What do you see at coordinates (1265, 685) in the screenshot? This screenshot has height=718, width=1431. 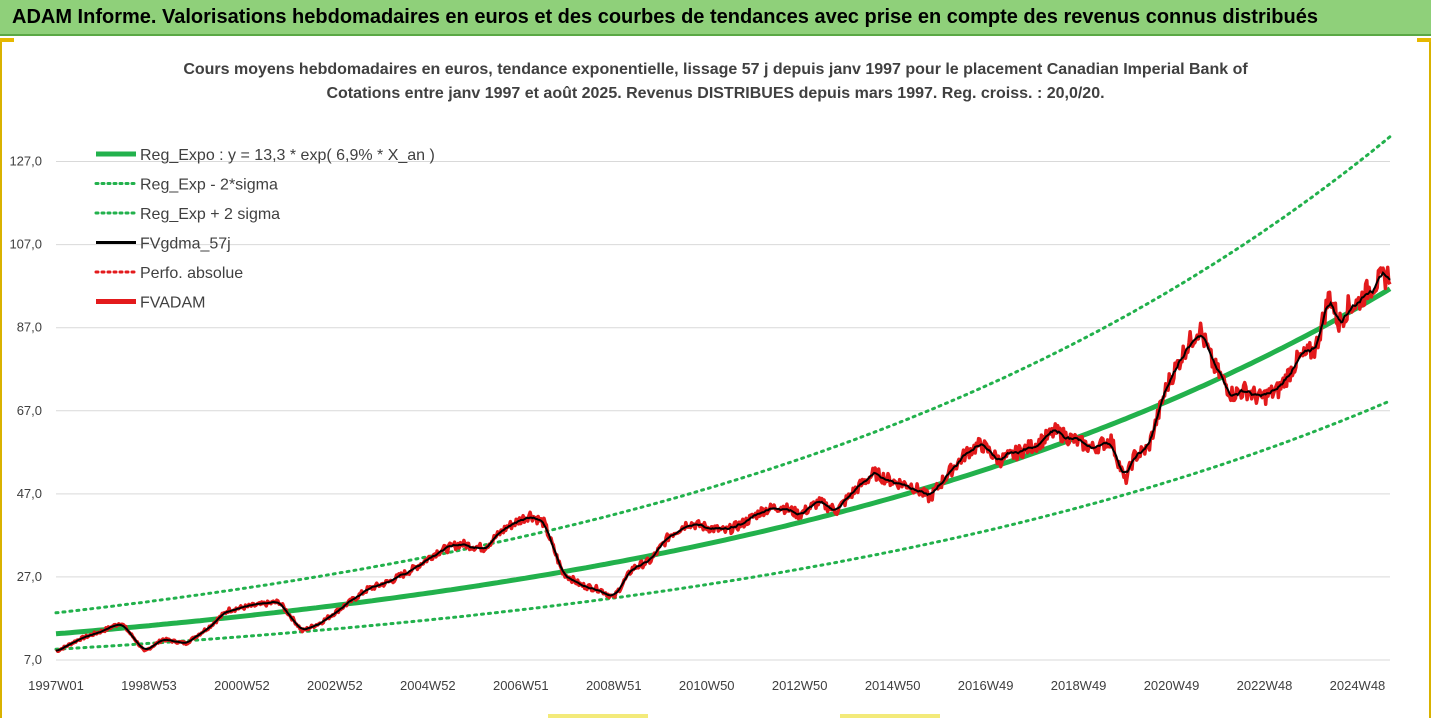 I see `x-tick-label: 2022W48` at bounding box center [1265, 685].